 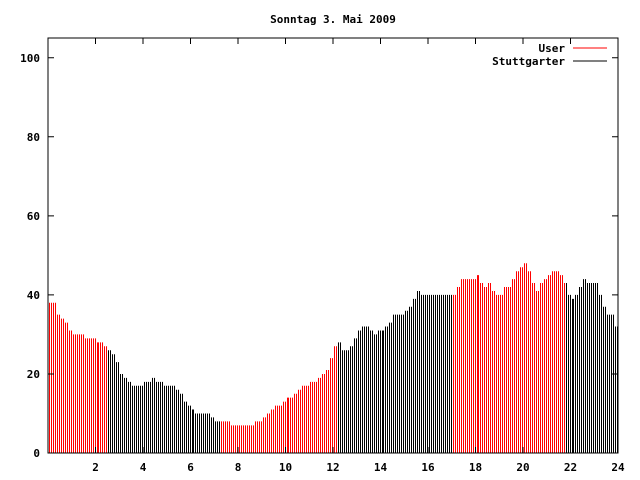 What do you see at coordinates (33, 295) in the screenshot?
I see `y-tick-label: 40` at bounding box center [33, 295].